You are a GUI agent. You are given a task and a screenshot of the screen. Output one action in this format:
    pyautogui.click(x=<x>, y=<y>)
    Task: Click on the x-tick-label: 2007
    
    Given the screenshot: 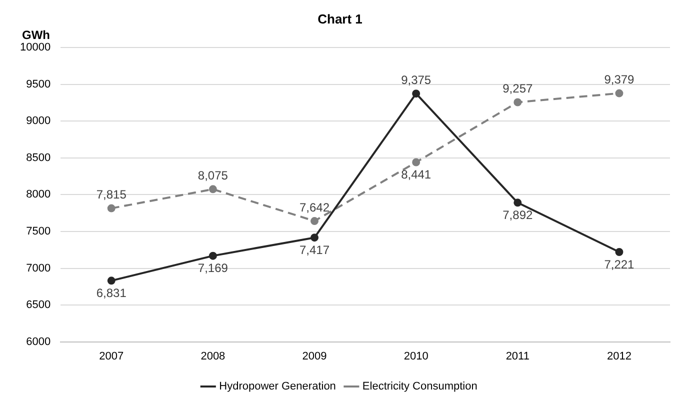 What is the action you would take?
    pyautogui.click(x=111, y=356)
    